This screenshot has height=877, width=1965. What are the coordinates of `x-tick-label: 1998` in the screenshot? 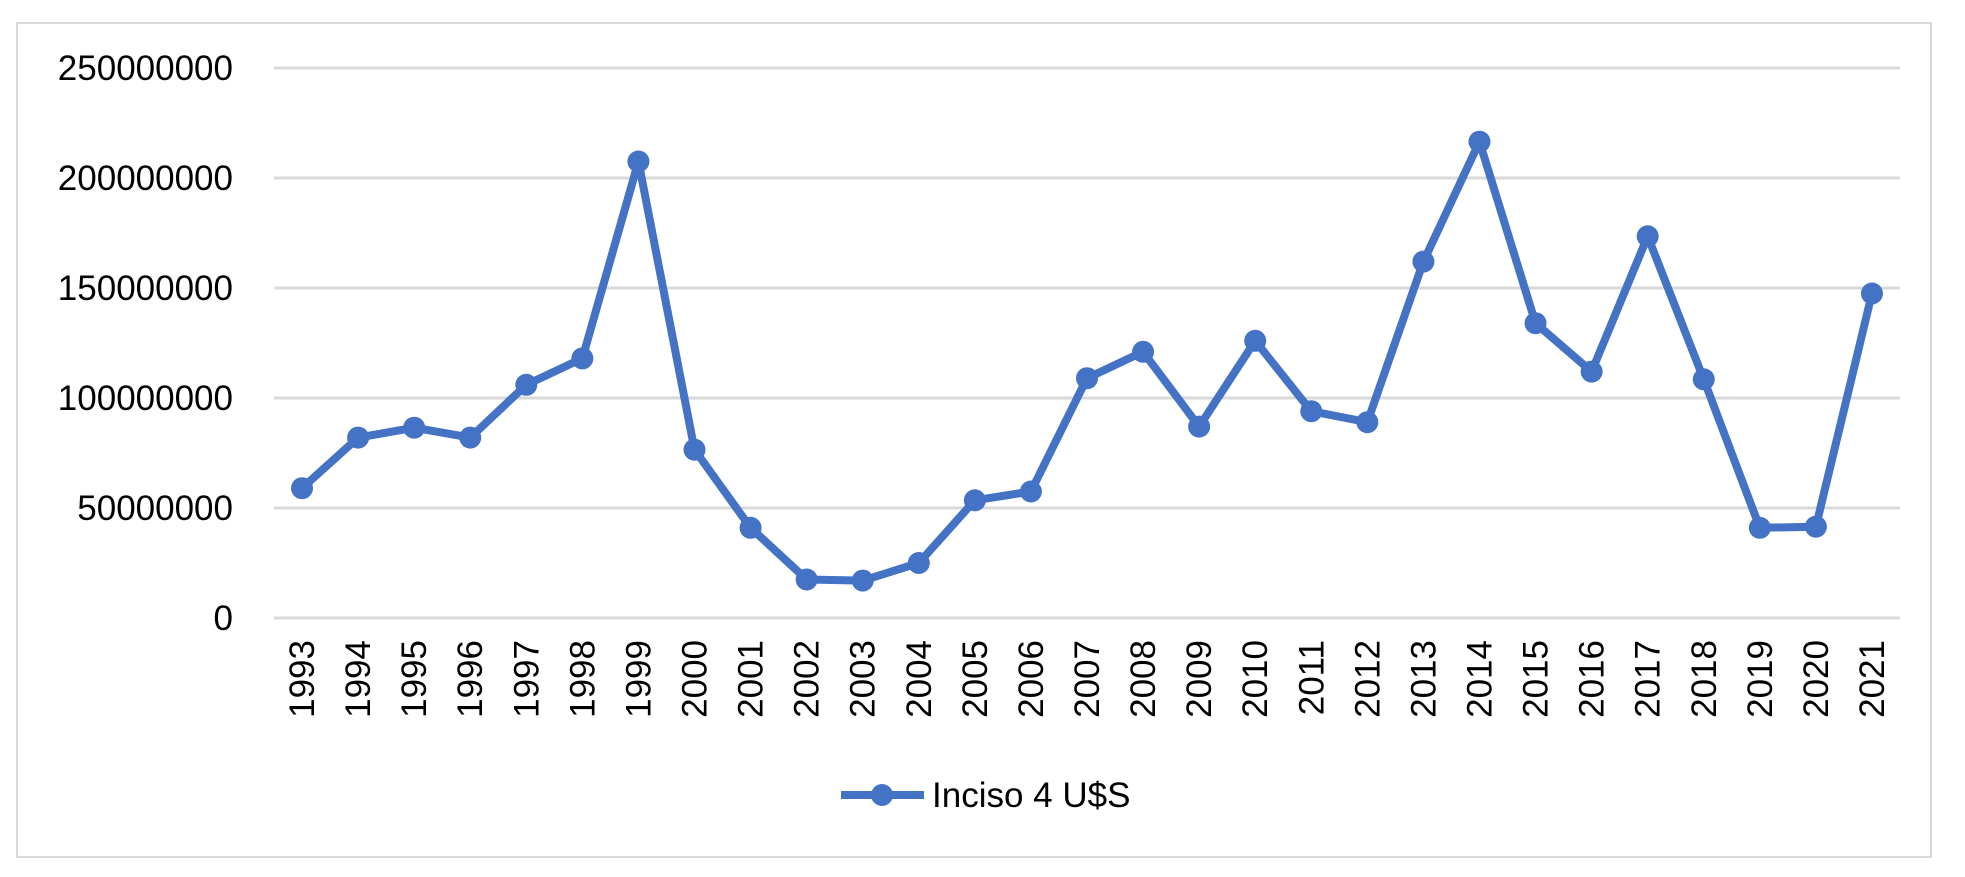 It's located at (582, 679).